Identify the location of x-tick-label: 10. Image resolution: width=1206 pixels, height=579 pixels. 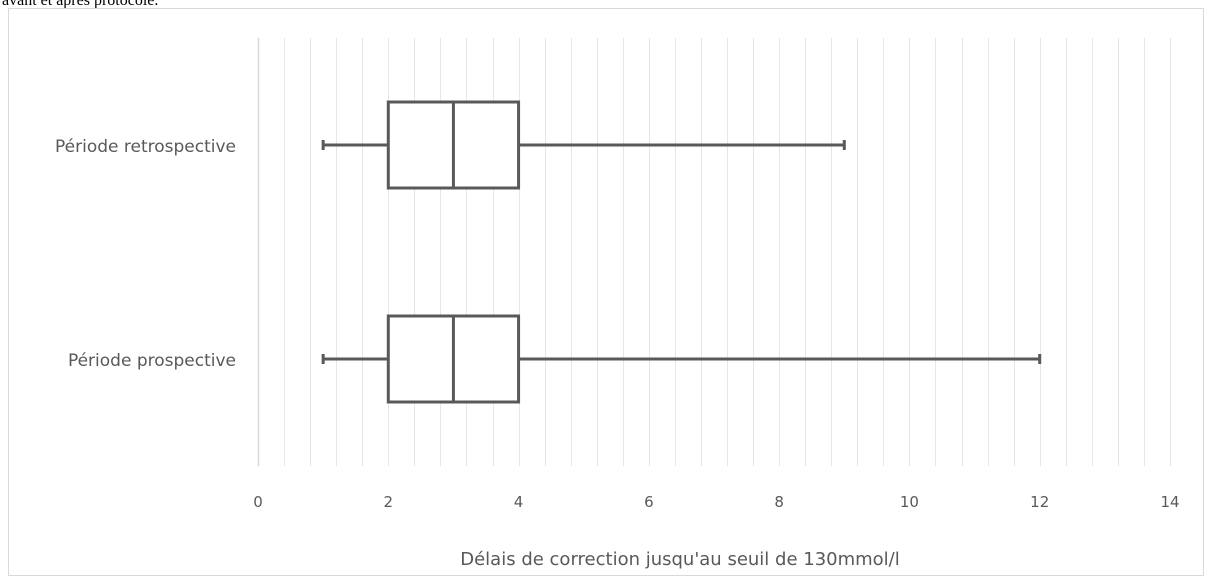
(909, 502).